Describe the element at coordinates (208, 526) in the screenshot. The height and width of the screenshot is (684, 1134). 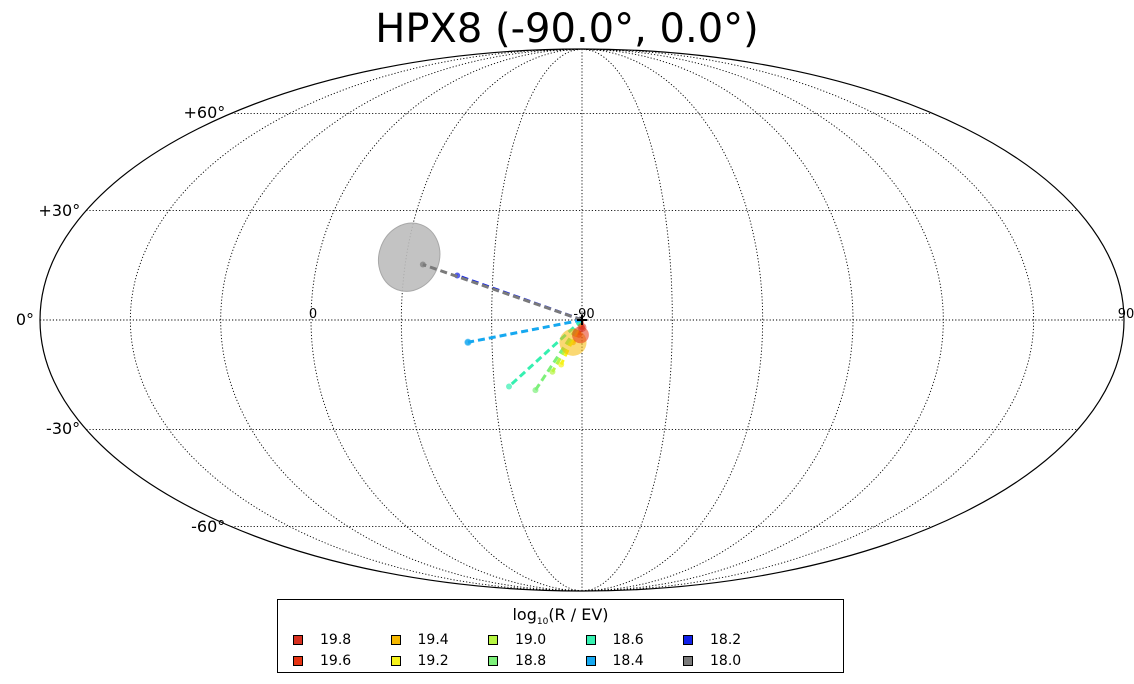
I see `lat-tick-label: -60°` at that location.